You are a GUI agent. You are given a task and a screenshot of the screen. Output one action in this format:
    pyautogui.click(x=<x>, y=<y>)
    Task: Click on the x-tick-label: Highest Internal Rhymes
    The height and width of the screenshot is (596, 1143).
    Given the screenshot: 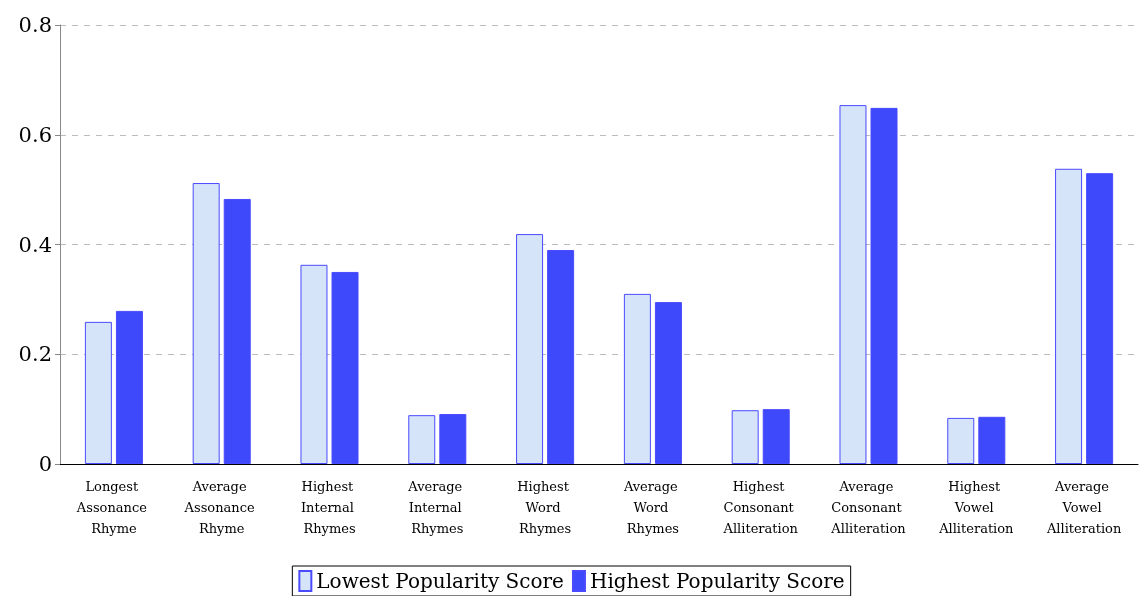 What is the action you would take?
    pyautogui.click(x=329, y=507)
    